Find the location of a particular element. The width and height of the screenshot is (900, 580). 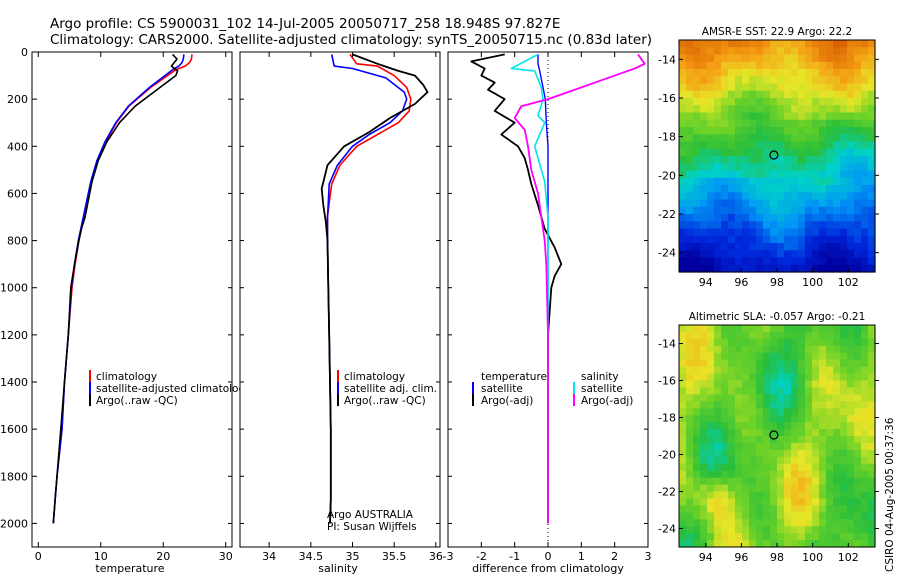

x-tick-label: 0 is located at coordinates (38, 556).